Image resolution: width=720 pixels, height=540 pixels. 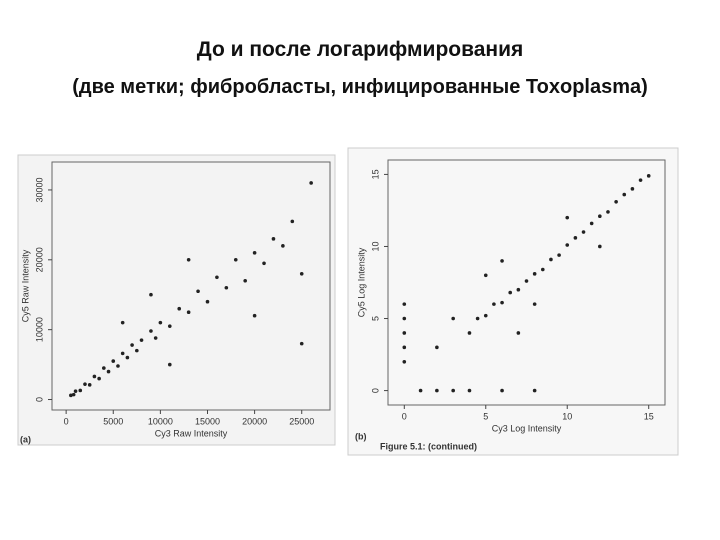 What do you see at coordinates (649, 416) in the screenshot?
I see `x-tick-label: 15` at bounding box center [649, 416].